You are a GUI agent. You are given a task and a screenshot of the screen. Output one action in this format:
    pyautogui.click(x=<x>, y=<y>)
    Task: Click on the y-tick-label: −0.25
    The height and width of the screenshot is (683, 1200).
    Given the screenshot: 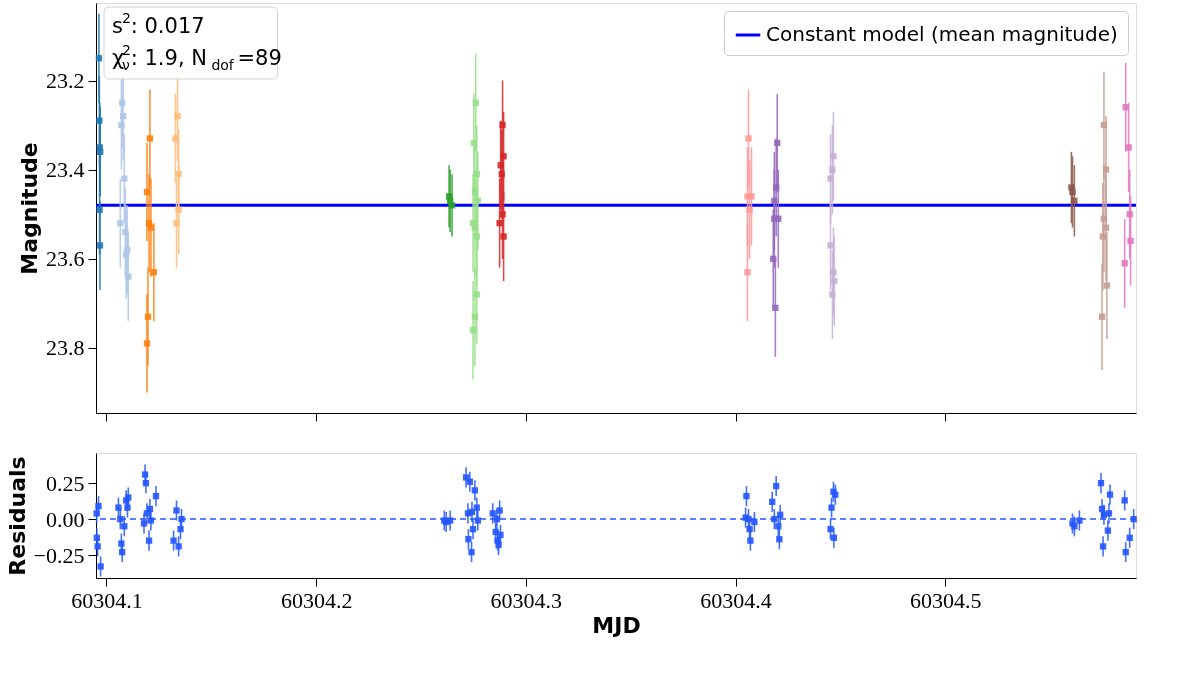 What is the action you would take?
    pyautogui.click(x=59, y=555)
    